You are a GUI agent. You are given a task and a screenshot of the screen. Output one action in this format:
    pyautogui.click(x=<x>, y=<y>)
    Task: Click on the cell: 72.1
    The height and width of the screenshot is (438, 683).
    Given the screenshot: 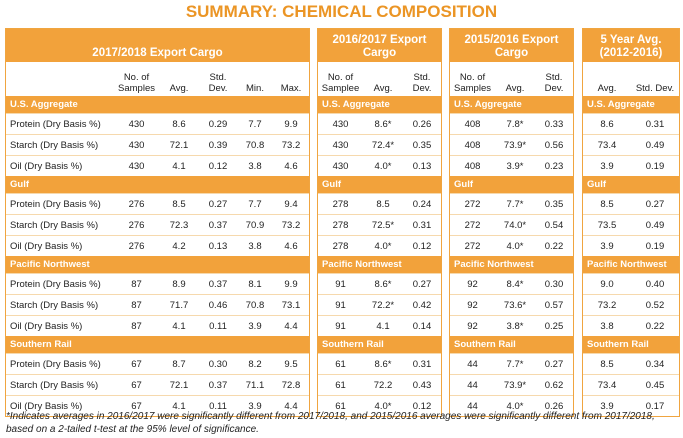 What is the action you would take?
    pyautogui.click(x=179, y=385)
    